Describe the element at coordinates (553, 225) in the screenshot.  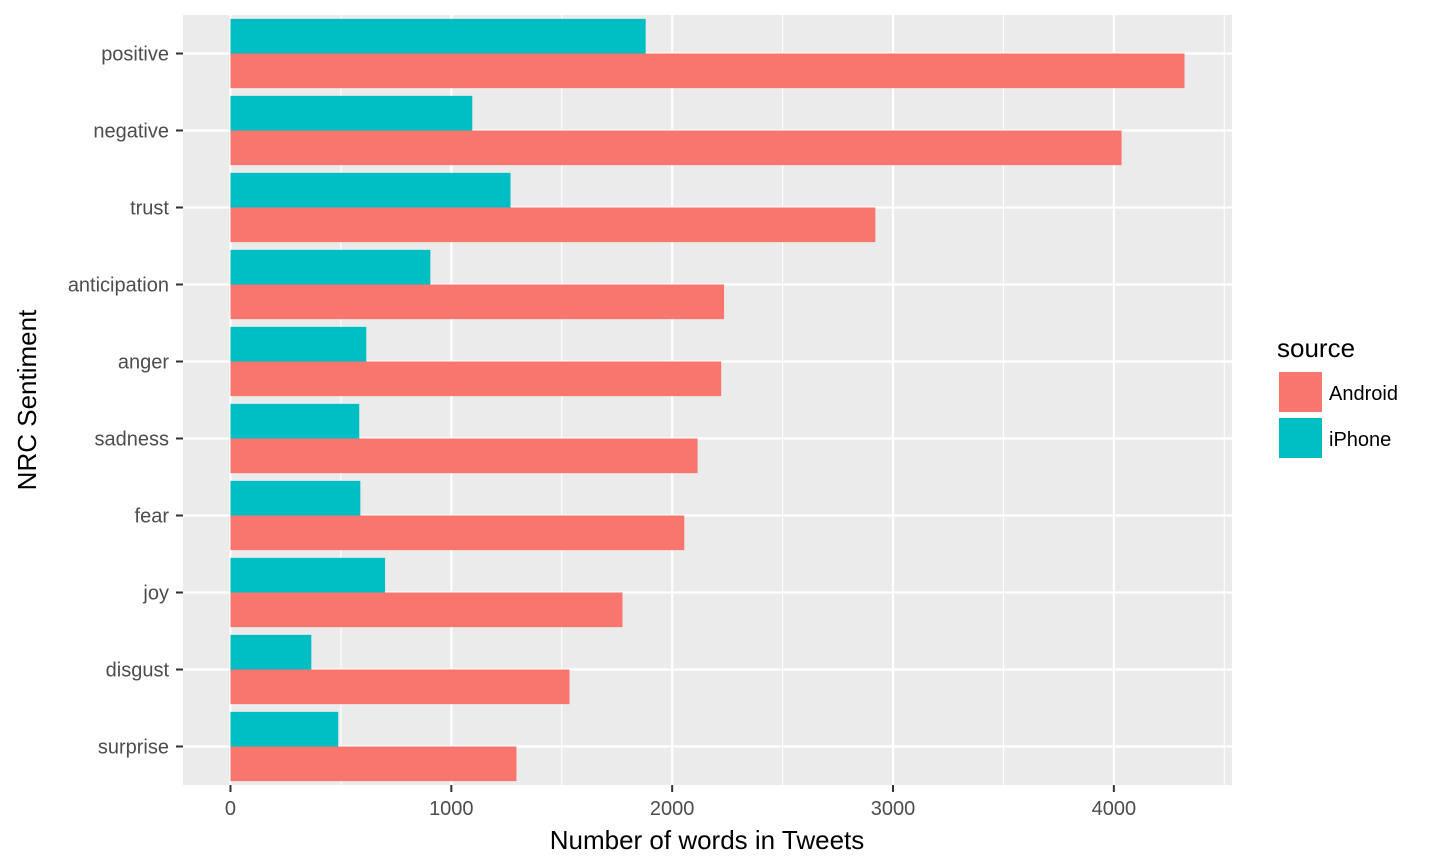
I see `bar-android-trust` at that location.